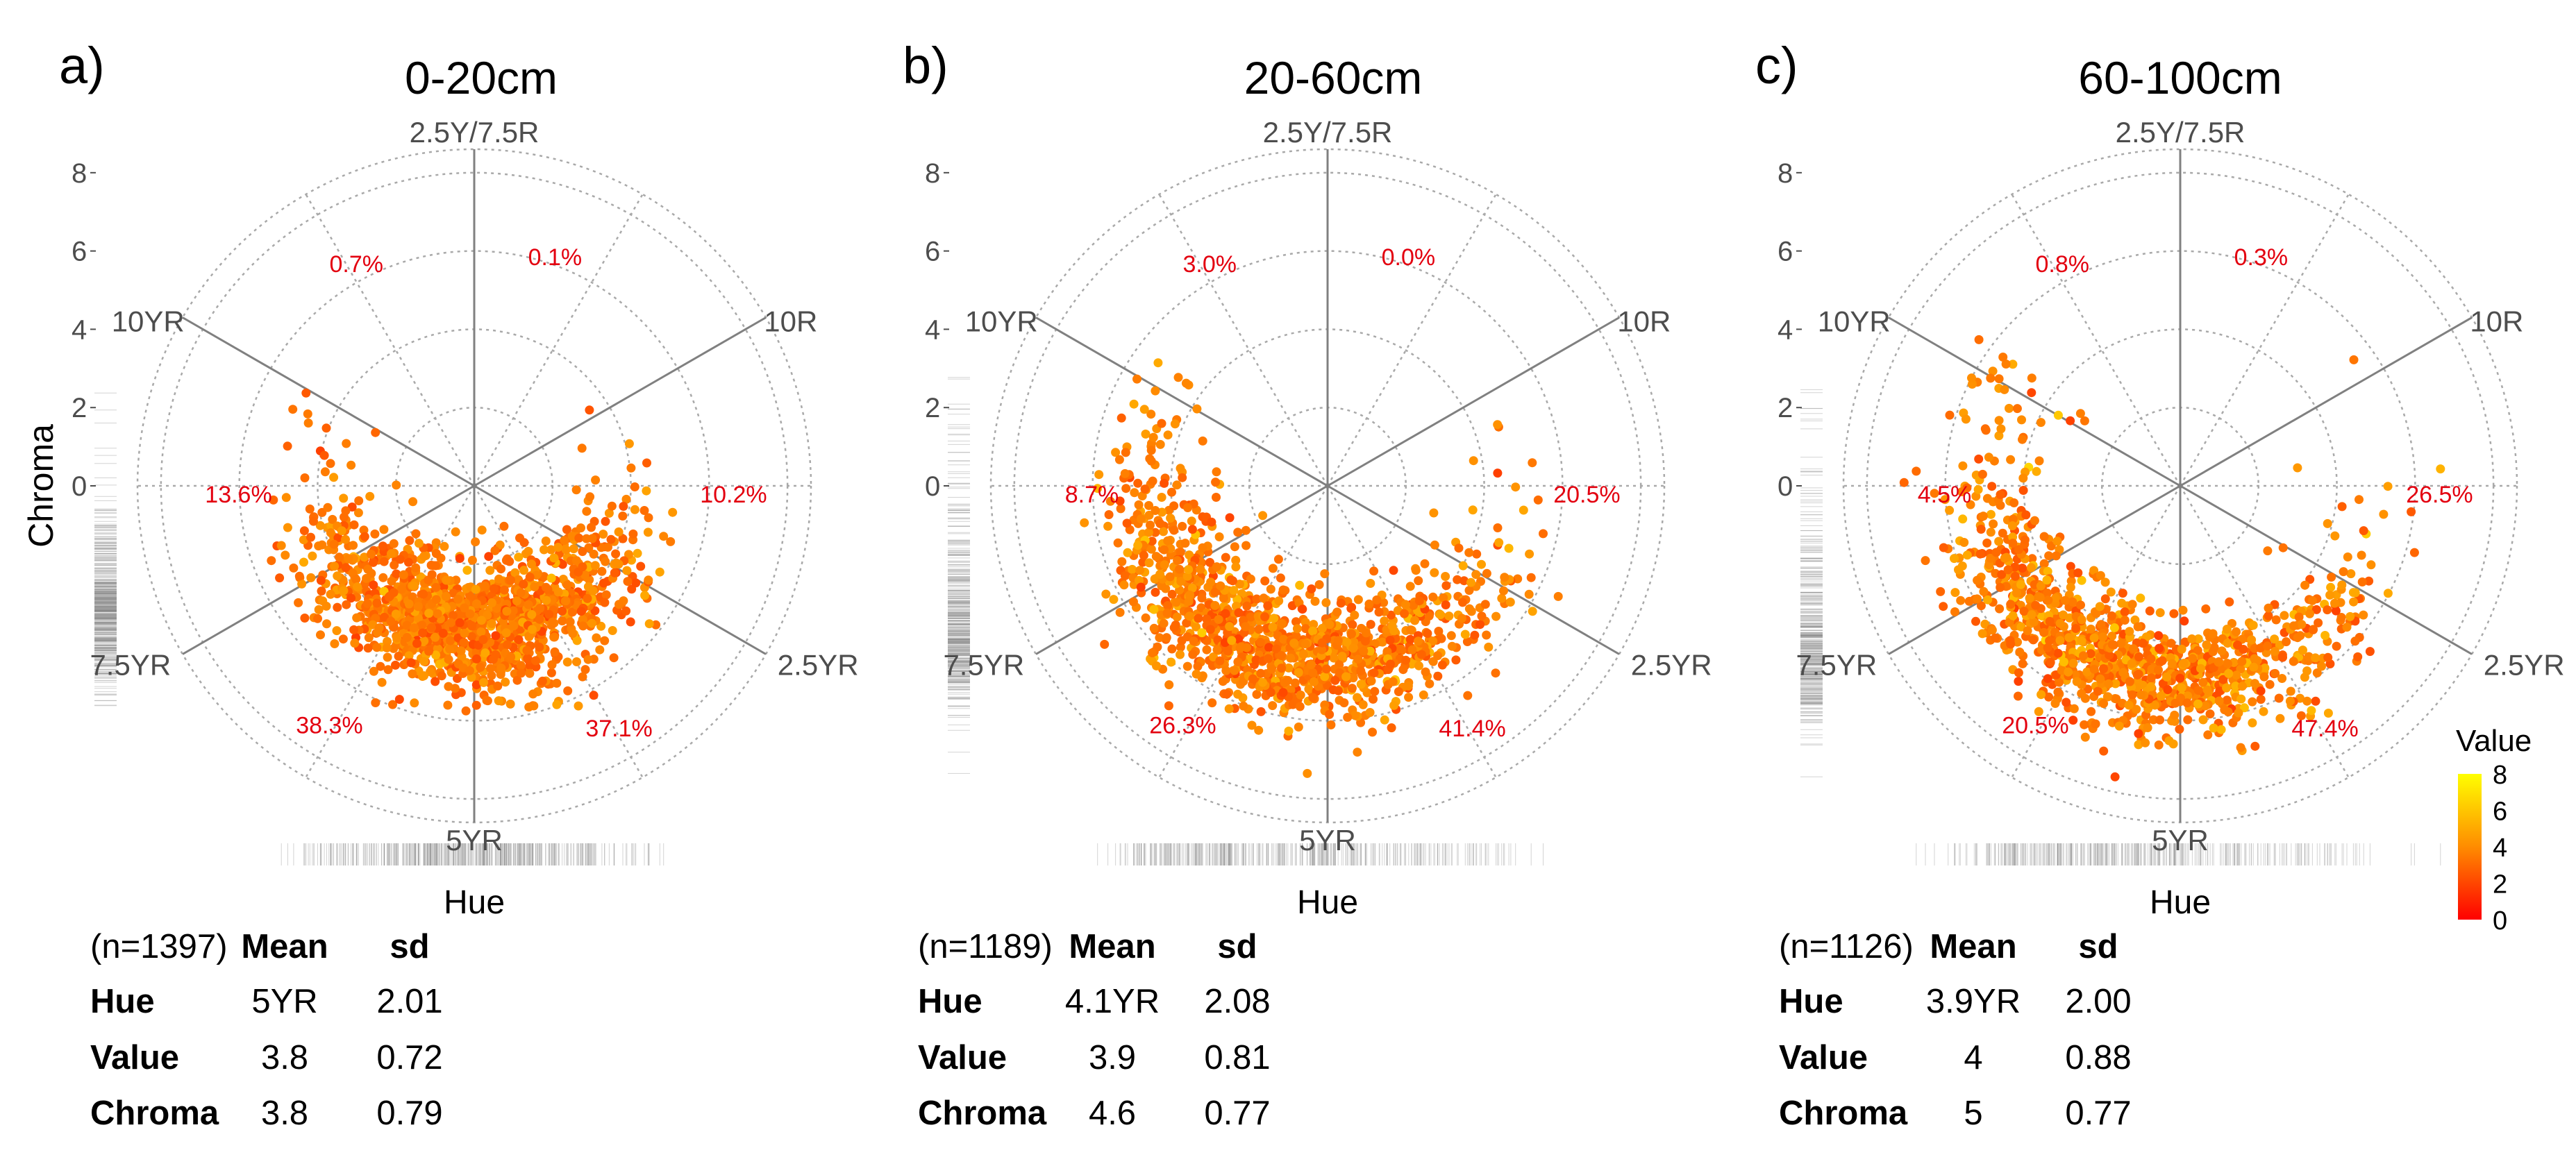  I want to click on hue-axis-line, so click(1473, 570).